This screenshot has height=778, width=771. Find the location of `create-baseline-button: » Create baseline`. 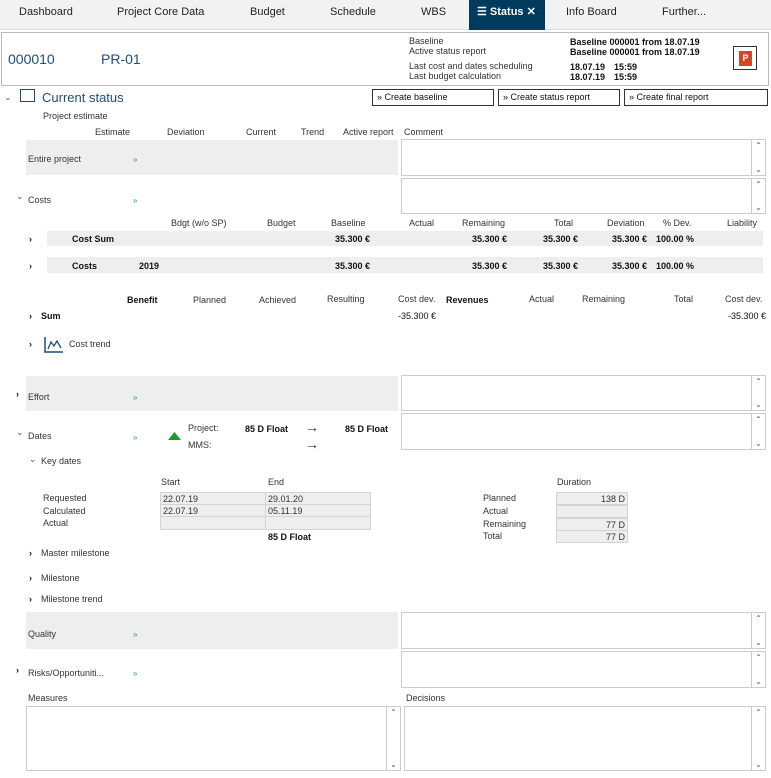

create-baseline-button: » Create baseline is located at coordinates (433, 97).